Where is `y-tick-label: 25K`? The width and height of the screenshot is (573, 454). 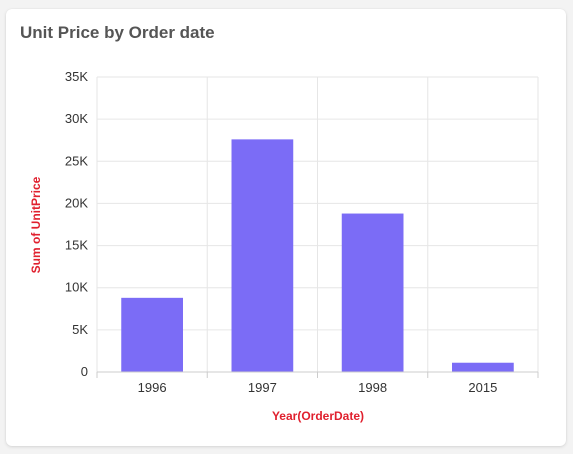 y-tick-label: 25K is located at coordinates (76, 160).